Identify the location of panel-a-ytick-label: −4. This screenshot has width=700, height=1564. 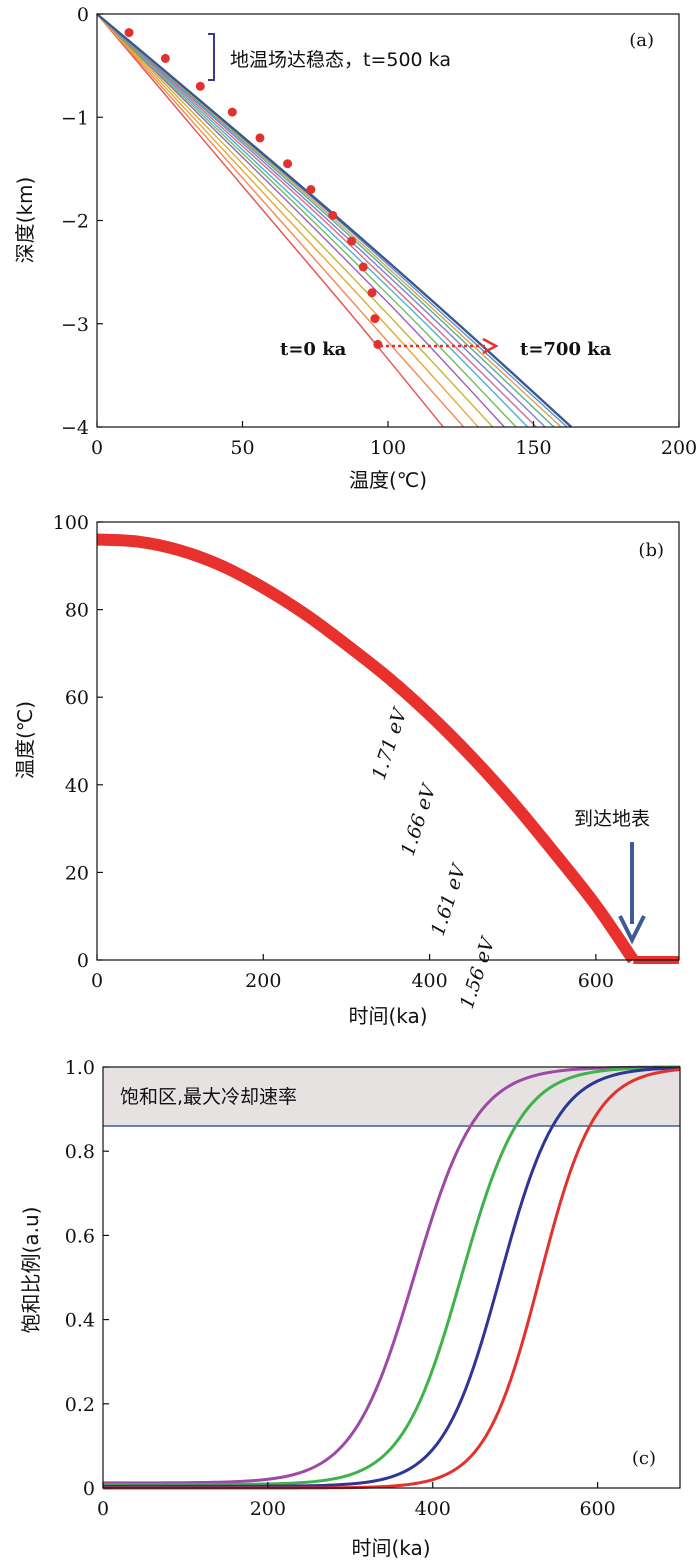
(75, 428).